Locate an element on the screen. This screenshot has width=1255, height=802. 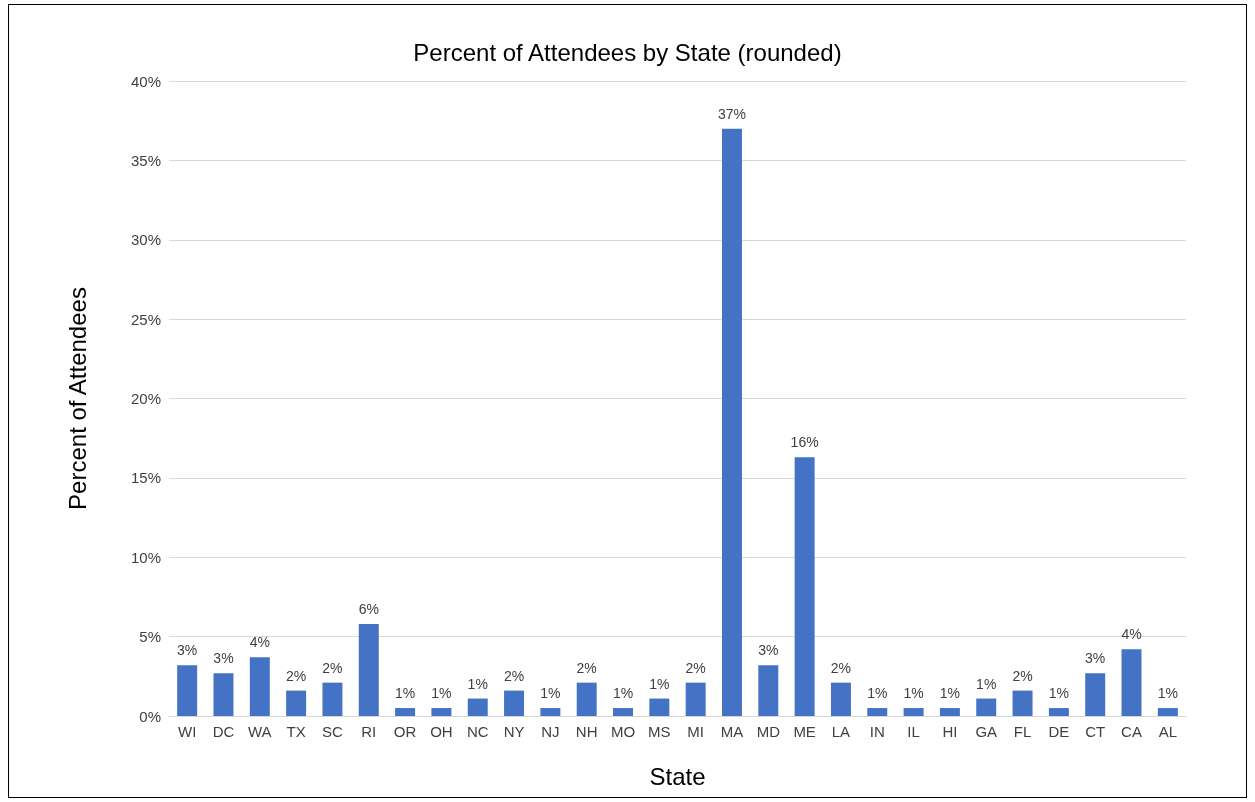
x-tick-label: MS is located at coordinates (659, 731).